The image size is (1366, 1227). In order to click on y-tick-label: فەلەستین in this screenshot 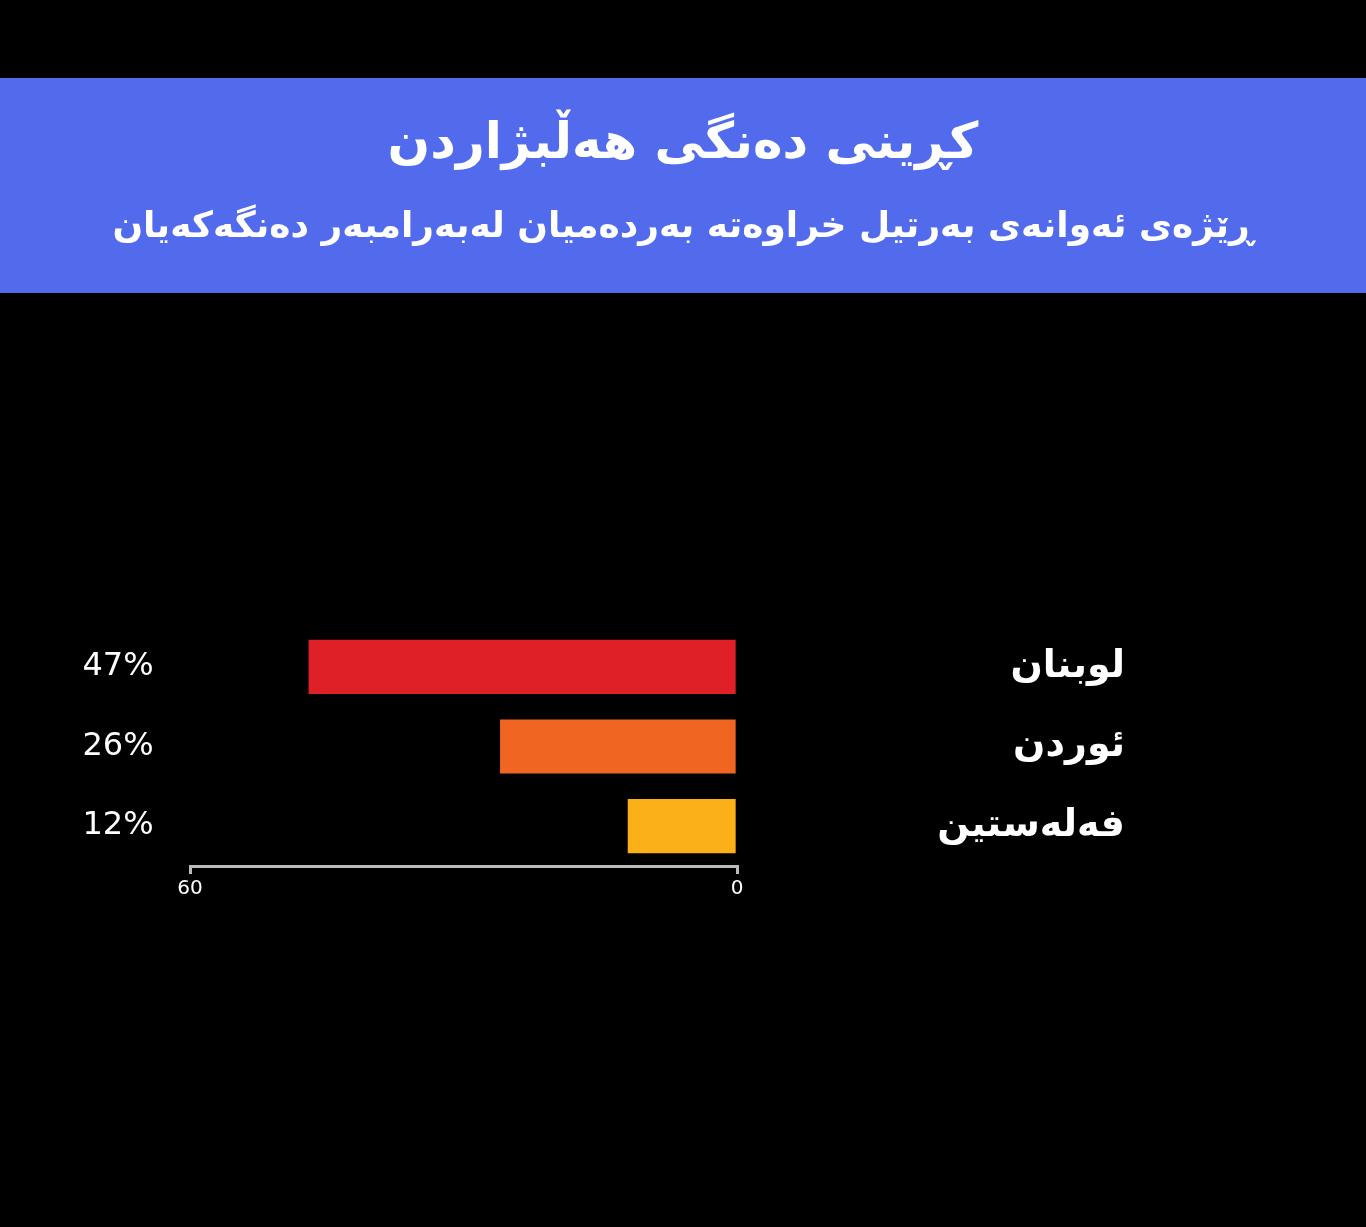, I will do `click(1031, 823)`.